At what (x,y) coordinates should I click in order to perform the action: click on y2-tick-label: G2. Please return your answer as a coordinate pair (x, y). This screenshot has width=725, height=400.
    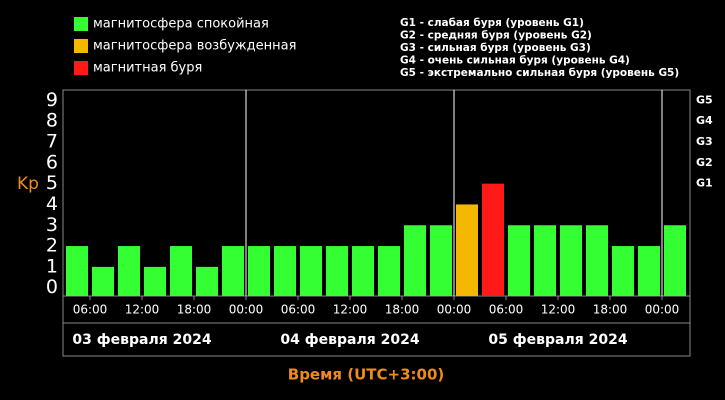
    Looking at the image, I should click on (704, 162).